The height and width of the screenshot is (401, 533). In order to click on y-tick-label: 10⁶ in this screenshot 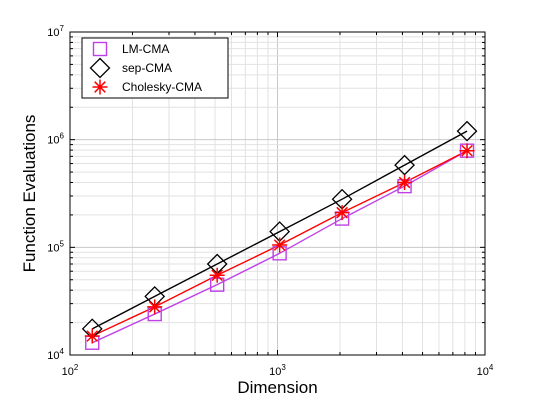, I will do `click(55, 139)`.